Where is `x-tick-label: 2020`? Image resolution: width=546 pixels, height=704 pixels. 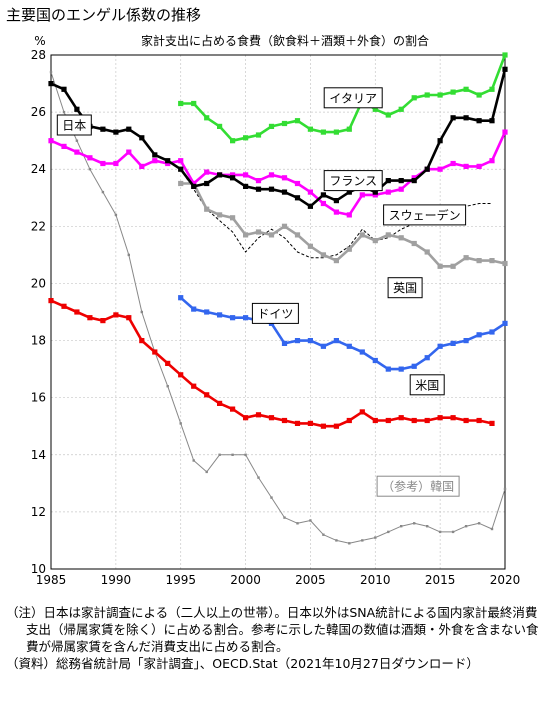
x-tick-label: 2020 is located at coordinates (505, 580).